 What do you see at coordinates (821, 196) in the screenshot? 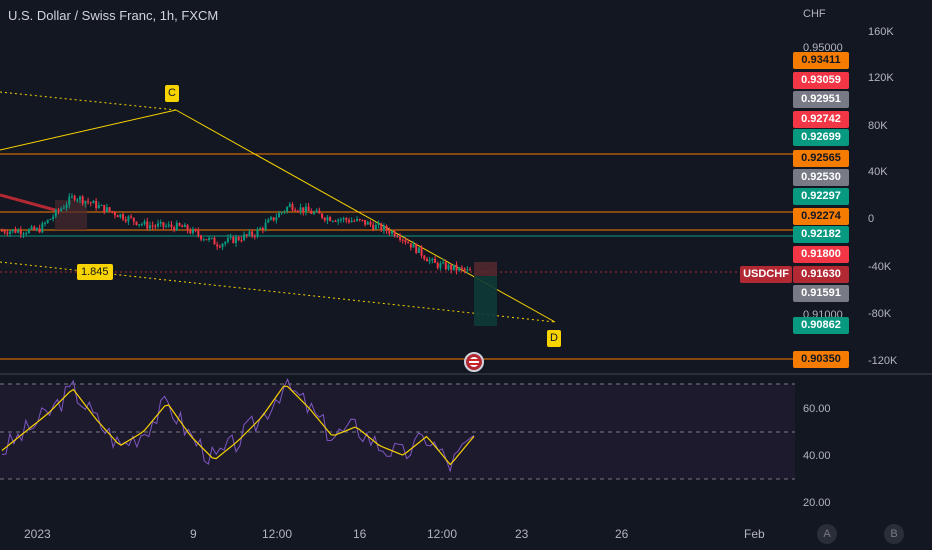
I see `price-tag: 0.92297` at bounding box center [821, 196].